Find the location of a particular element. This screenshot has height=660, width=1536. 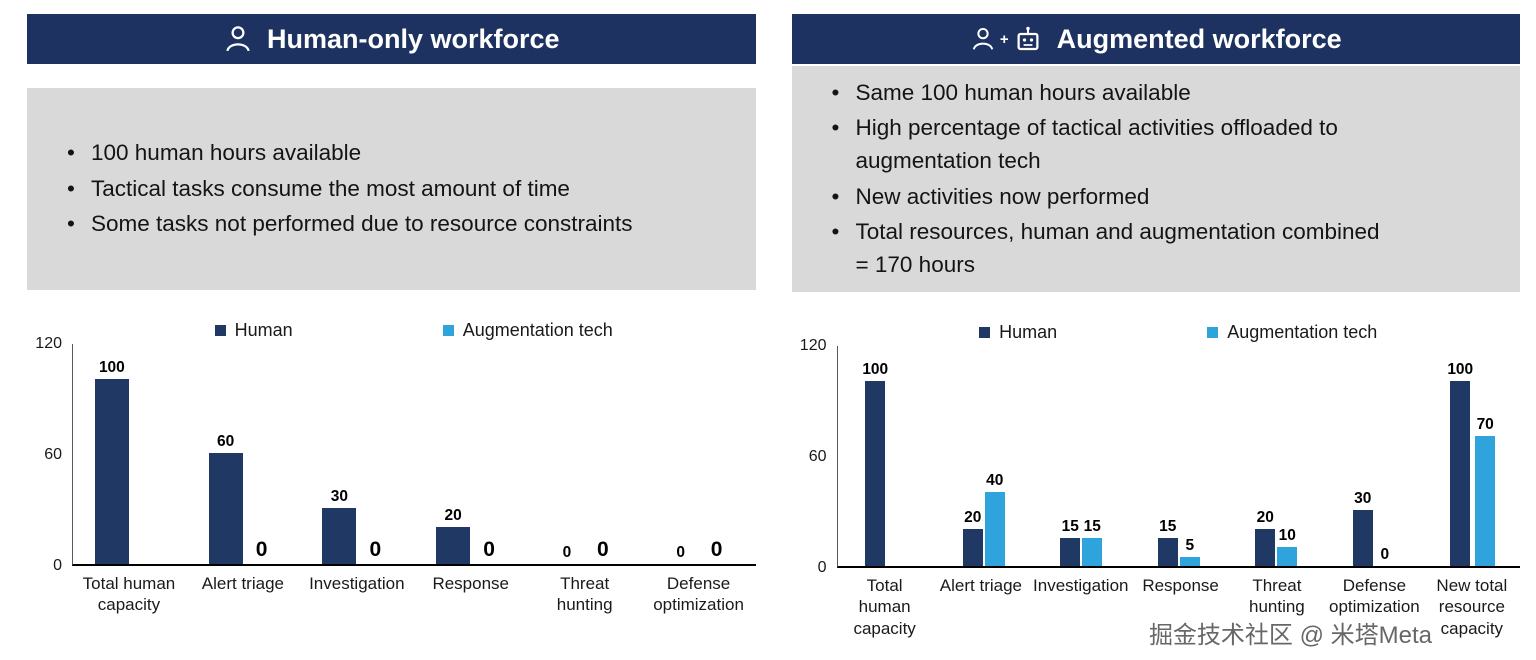

bar-slot: 40 is located at coordinates (994, 519).